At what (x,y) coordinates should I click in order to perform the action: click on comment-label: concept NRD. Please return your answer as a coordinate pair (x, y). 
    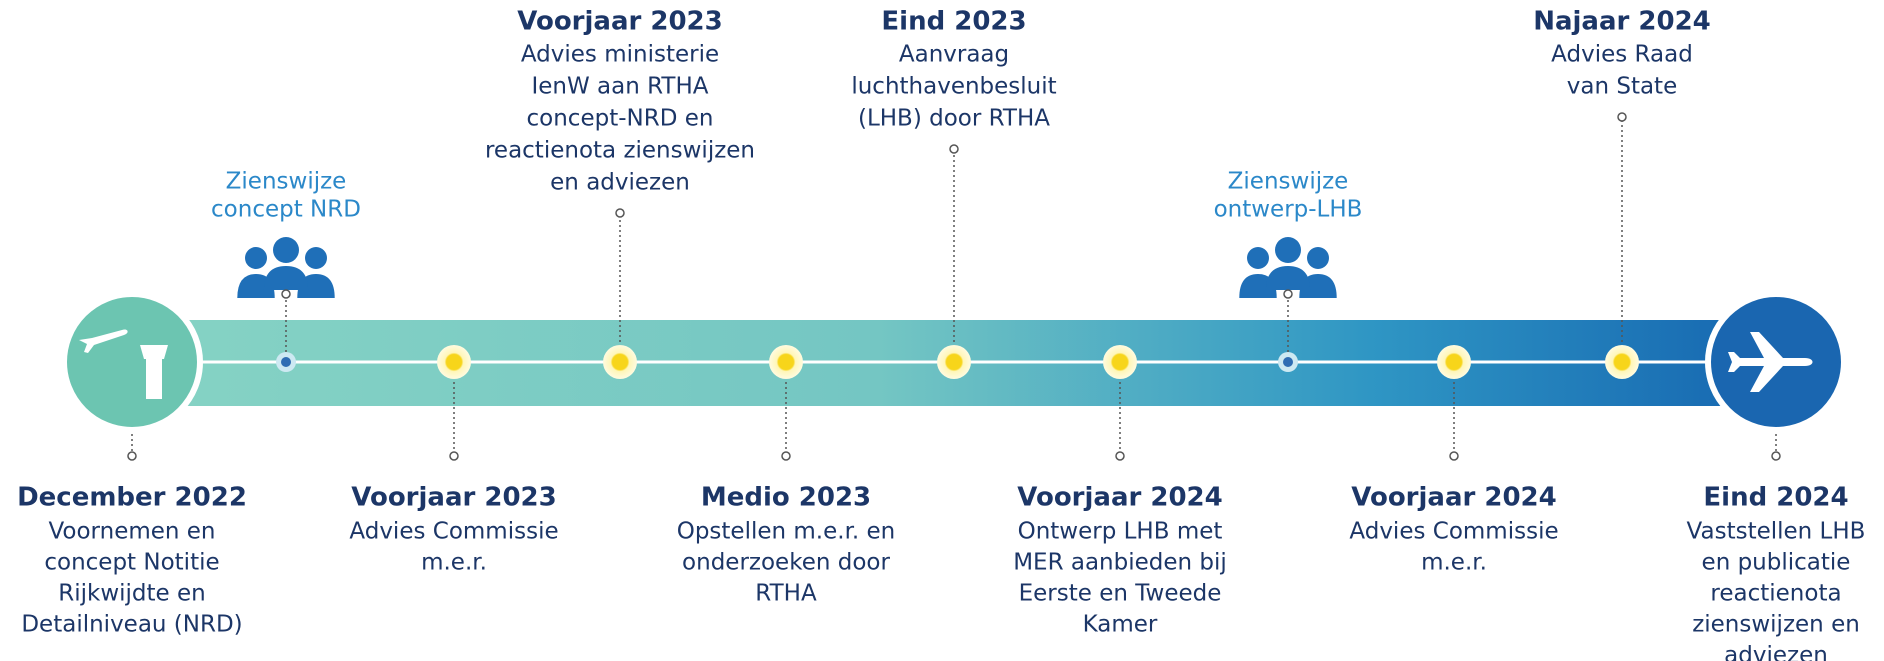
    Looking at the image, I should click on (286, 210).